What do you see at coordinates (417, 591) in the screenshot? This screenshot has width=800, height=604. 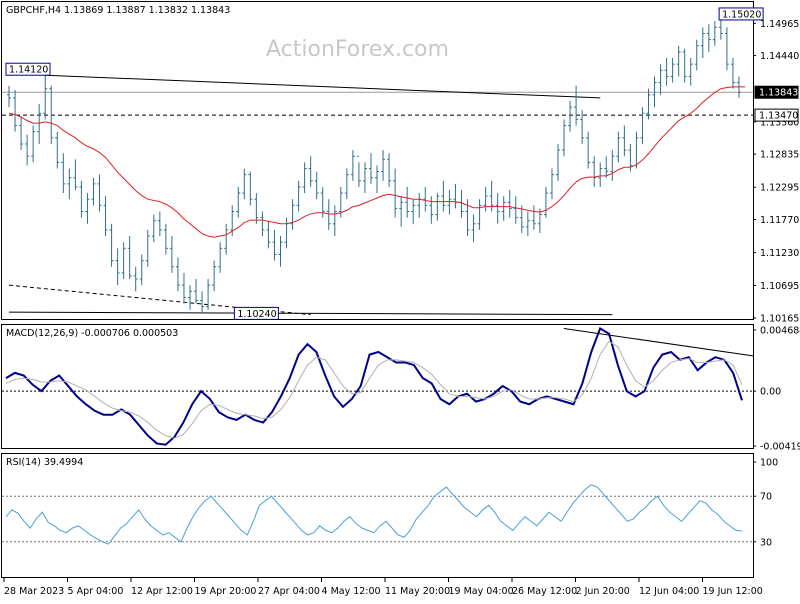 I see `time-tick-label: 11 May 20:00` at bounding box center [417, 591].